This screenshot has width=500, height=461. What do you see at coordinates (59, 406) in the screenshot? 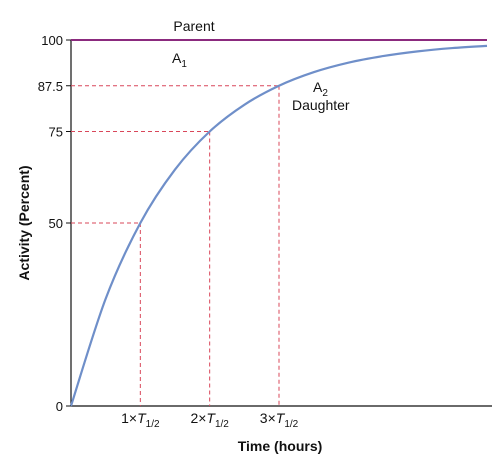
I see `y-tick-label-0: 0` at bounding box center [59, 406].